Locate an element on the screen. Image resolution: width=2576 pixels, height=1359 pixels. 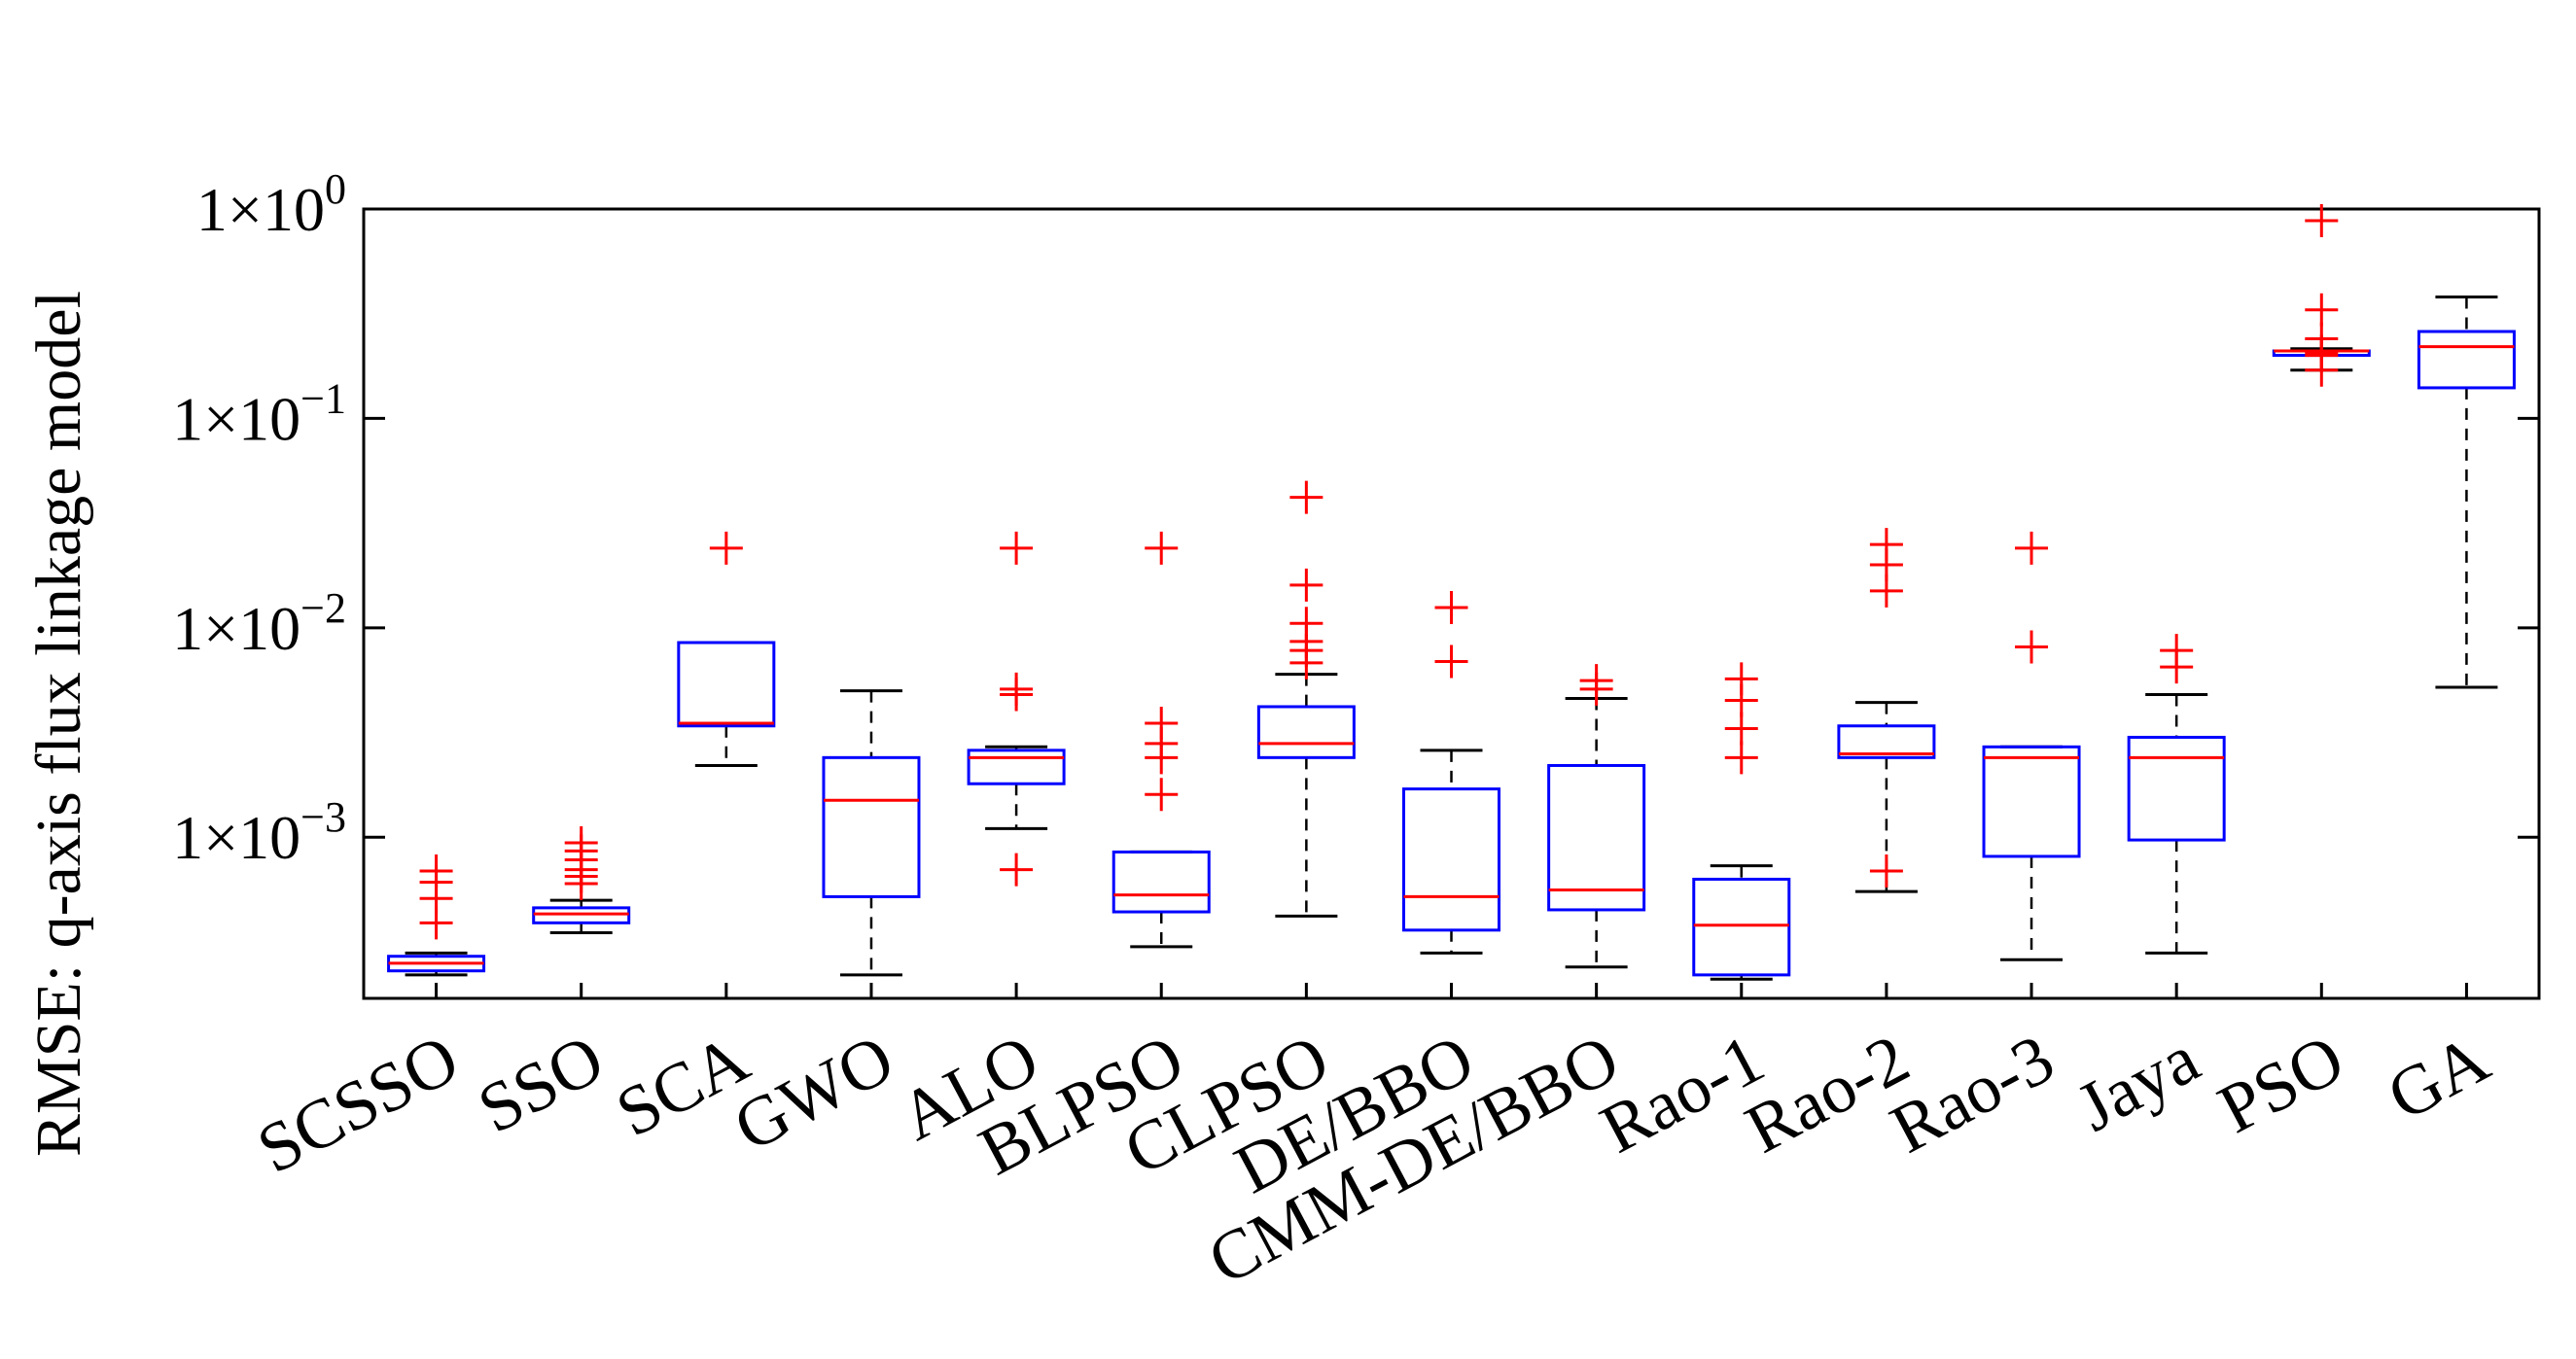
box-jaya is located at coordinates (2176, 794).